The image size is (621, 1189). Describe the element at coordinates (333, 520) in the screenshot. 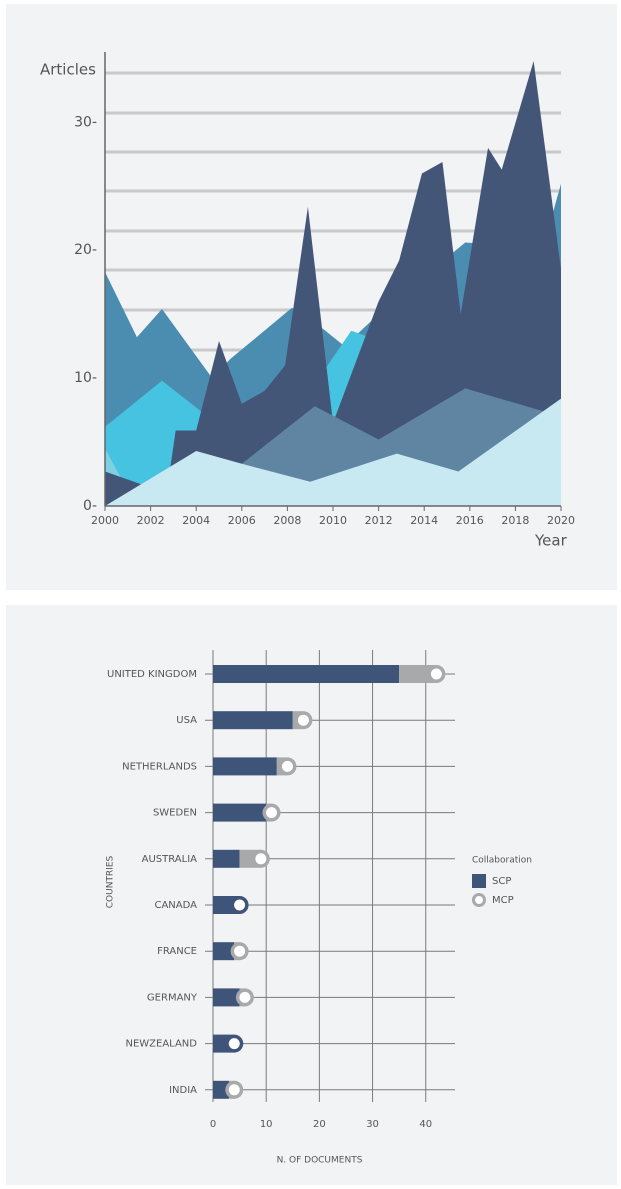

I see `x-tick-label: 2010` at that location.